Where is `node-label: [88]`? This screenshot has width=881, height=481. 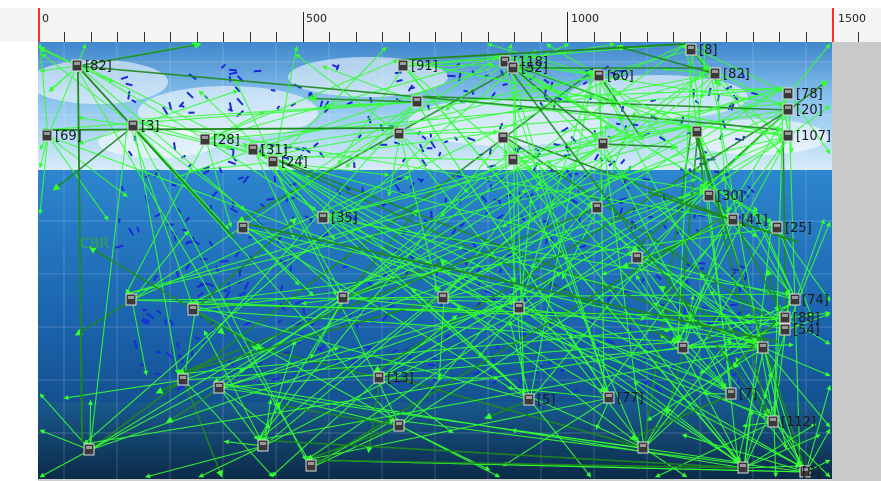
node-label: [88] is located at coordinates (806, 318).